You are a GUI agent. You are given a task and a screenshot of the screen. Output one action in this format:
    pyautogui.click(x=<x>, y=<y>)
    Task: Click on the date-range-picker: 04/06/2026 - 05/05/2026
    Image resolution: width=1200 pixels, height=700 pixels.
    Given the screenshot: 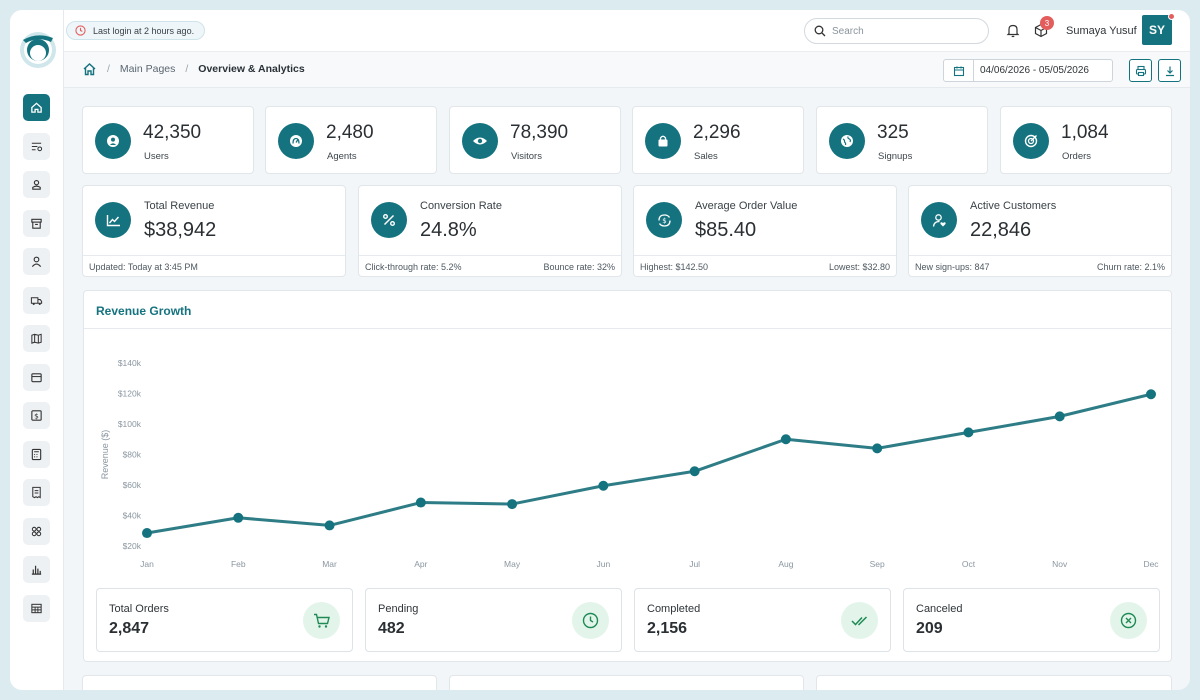 What is the action you would take?
    pyautogui.click(x=1028, y=70)
    